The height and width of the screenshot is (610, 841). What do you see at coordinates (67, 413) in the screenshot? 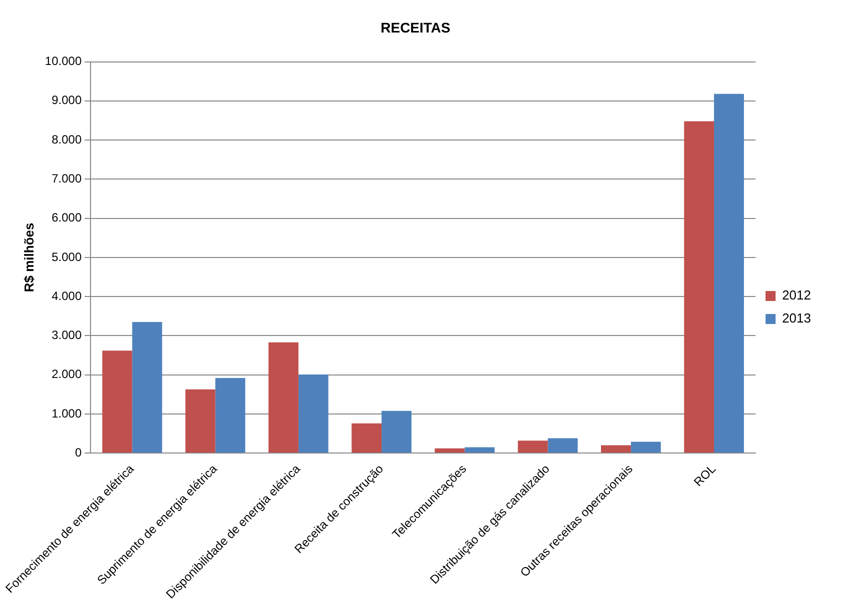
I see `y-tick-label: 1.000` at bounding box center [67, 413].